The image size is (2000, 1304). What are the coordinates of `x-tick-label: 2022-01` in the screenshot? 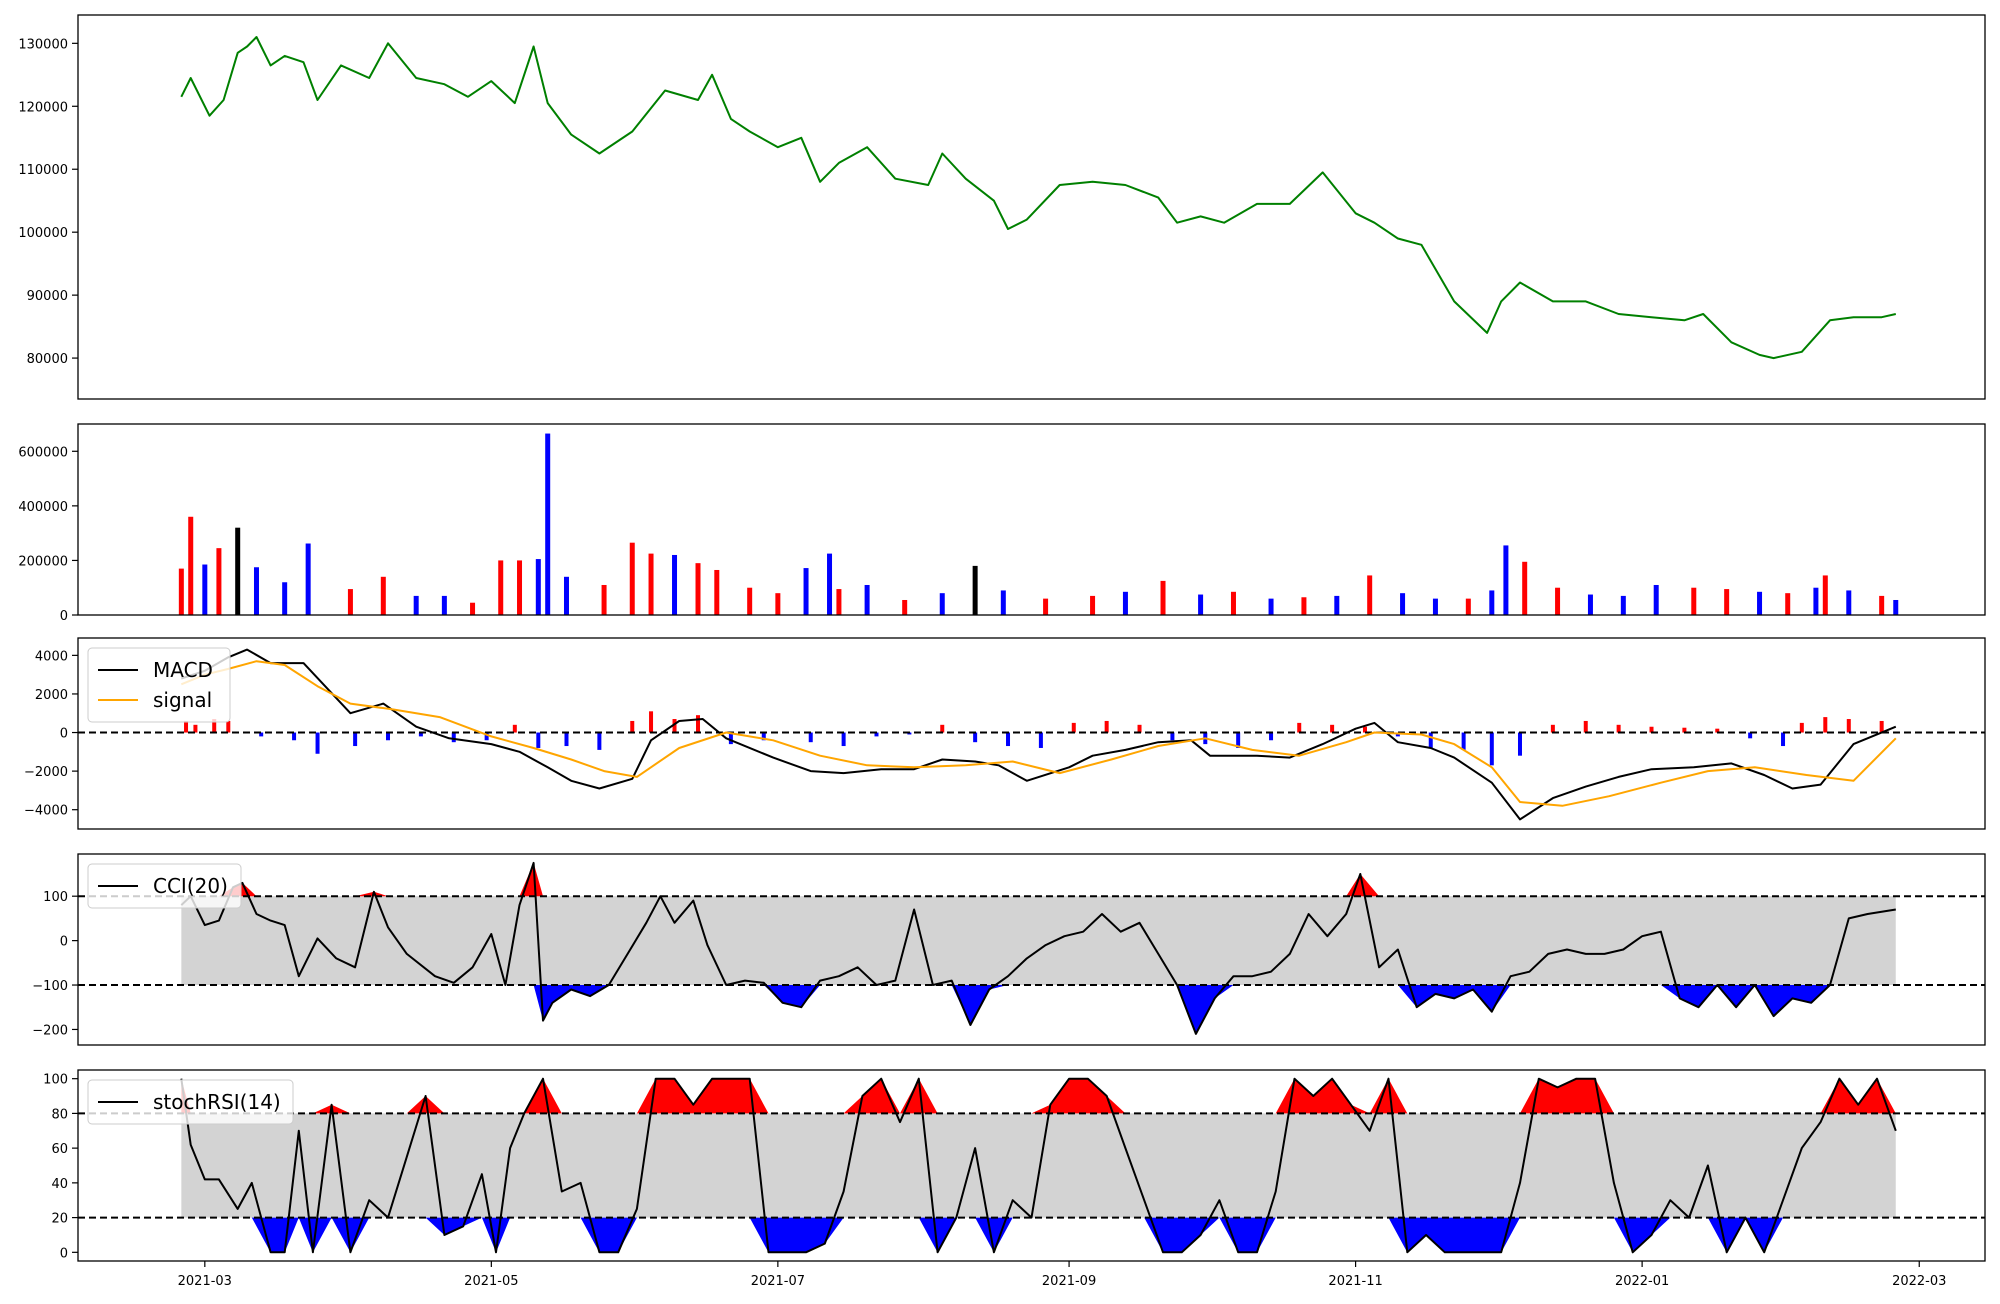 It's located at (1642, 1281).